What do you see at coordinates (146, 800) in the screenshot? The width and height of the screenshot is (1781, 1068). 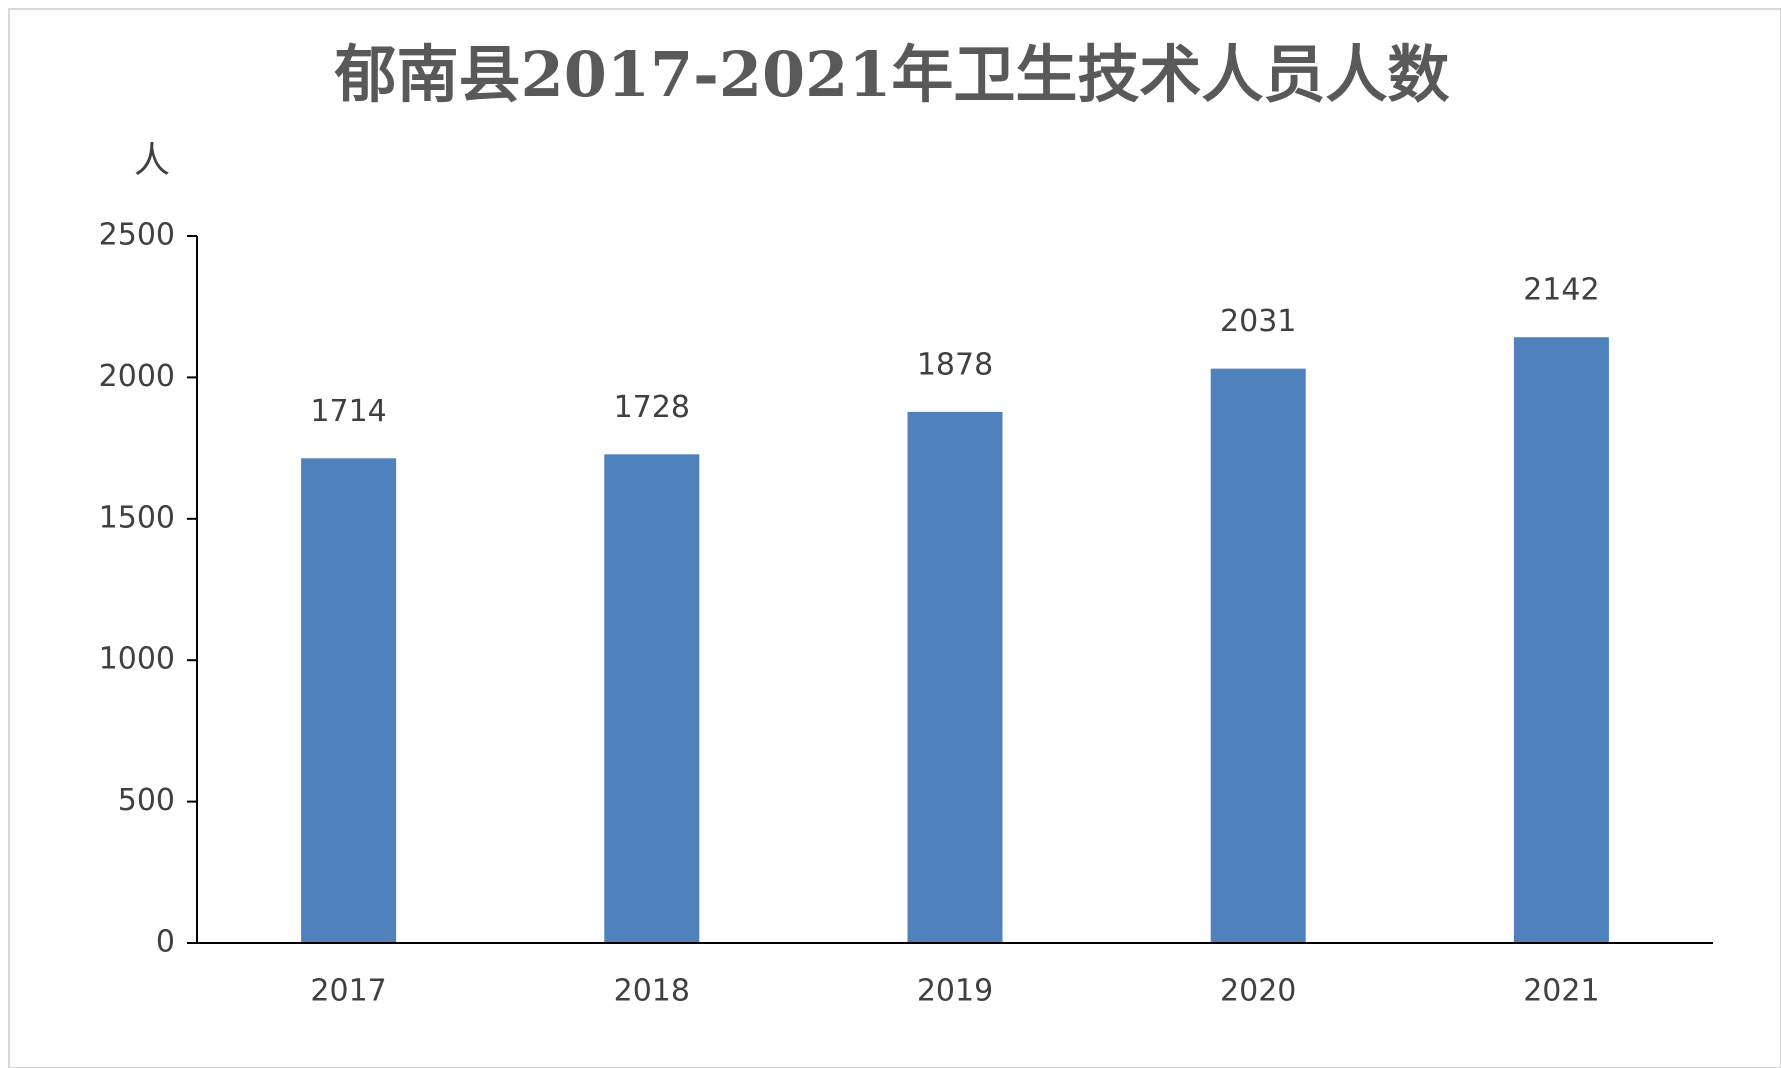 I see `y-tick-label: 500` at bounding box center [146, 800].